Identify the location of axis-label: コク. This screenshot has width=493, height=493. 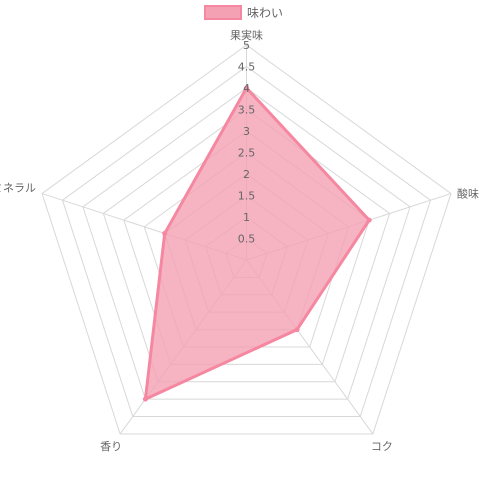
(382, 446).